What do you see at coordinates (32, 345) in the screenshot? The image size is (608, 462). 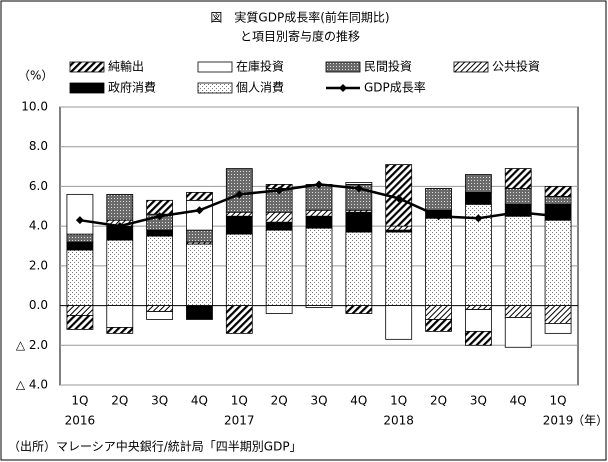 I see `y-tick-label: △ 2.0` at bounding box center [32, 345].